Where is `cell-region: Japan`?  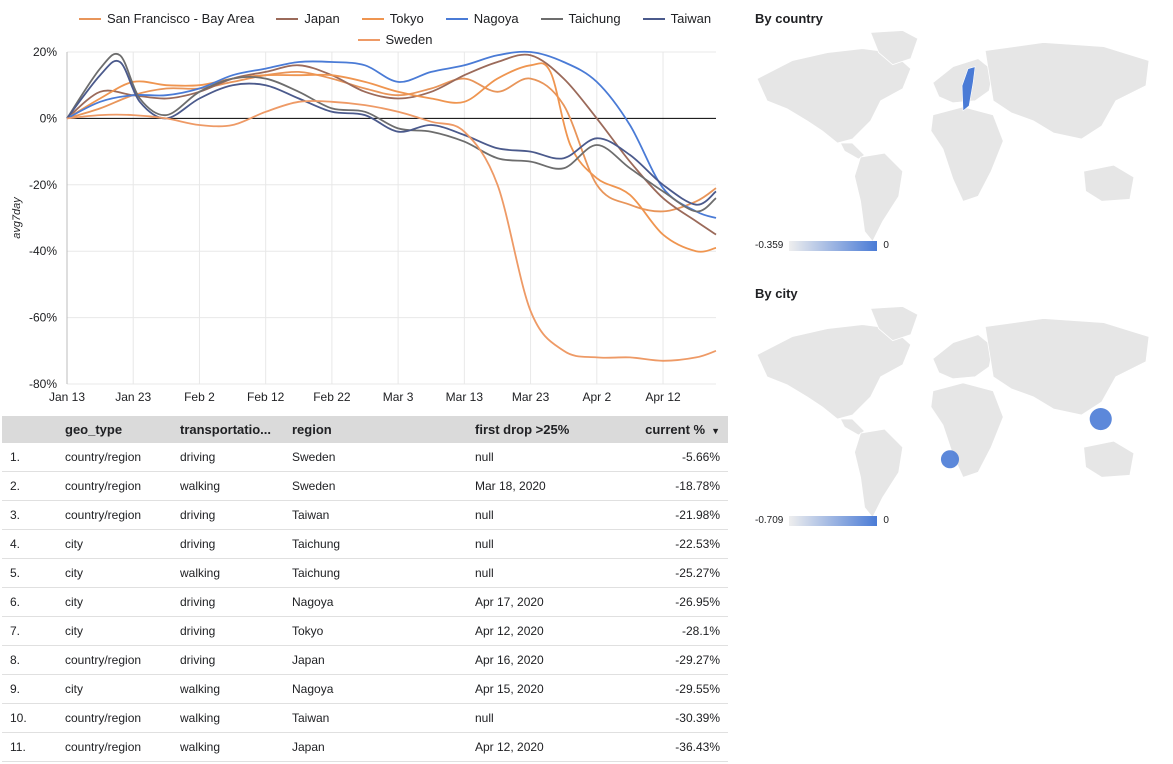
cell-region: Japan is located at coordinates (383, 747).